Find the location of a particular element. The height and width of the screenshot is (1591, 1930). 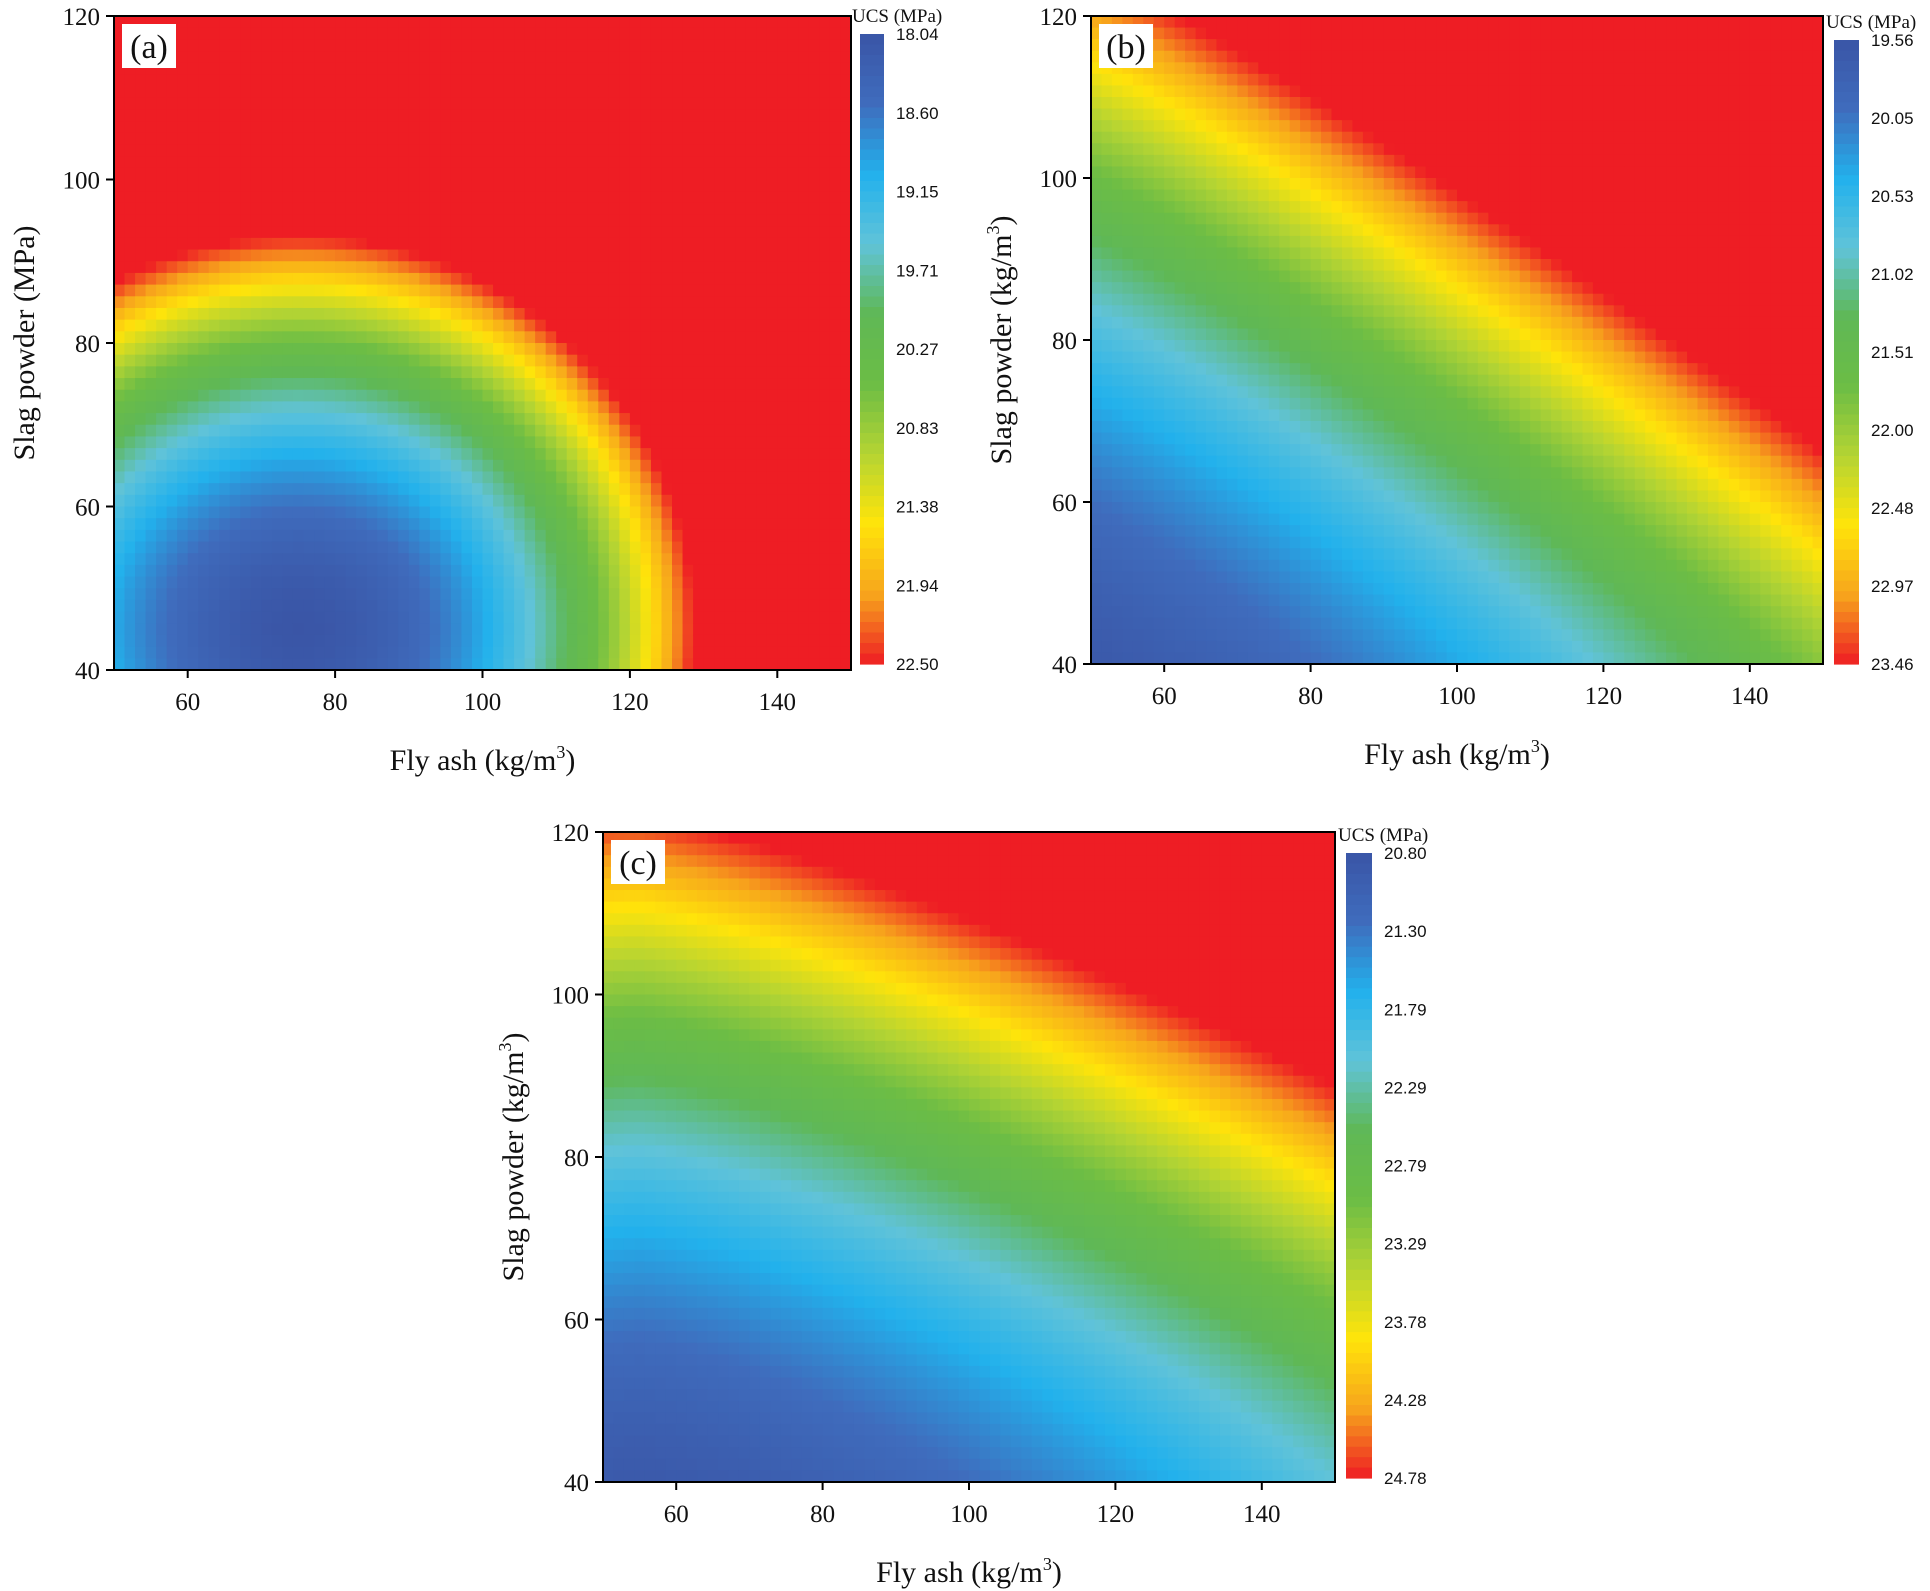

colorbar-swatch is located at coordinates (872, 323).